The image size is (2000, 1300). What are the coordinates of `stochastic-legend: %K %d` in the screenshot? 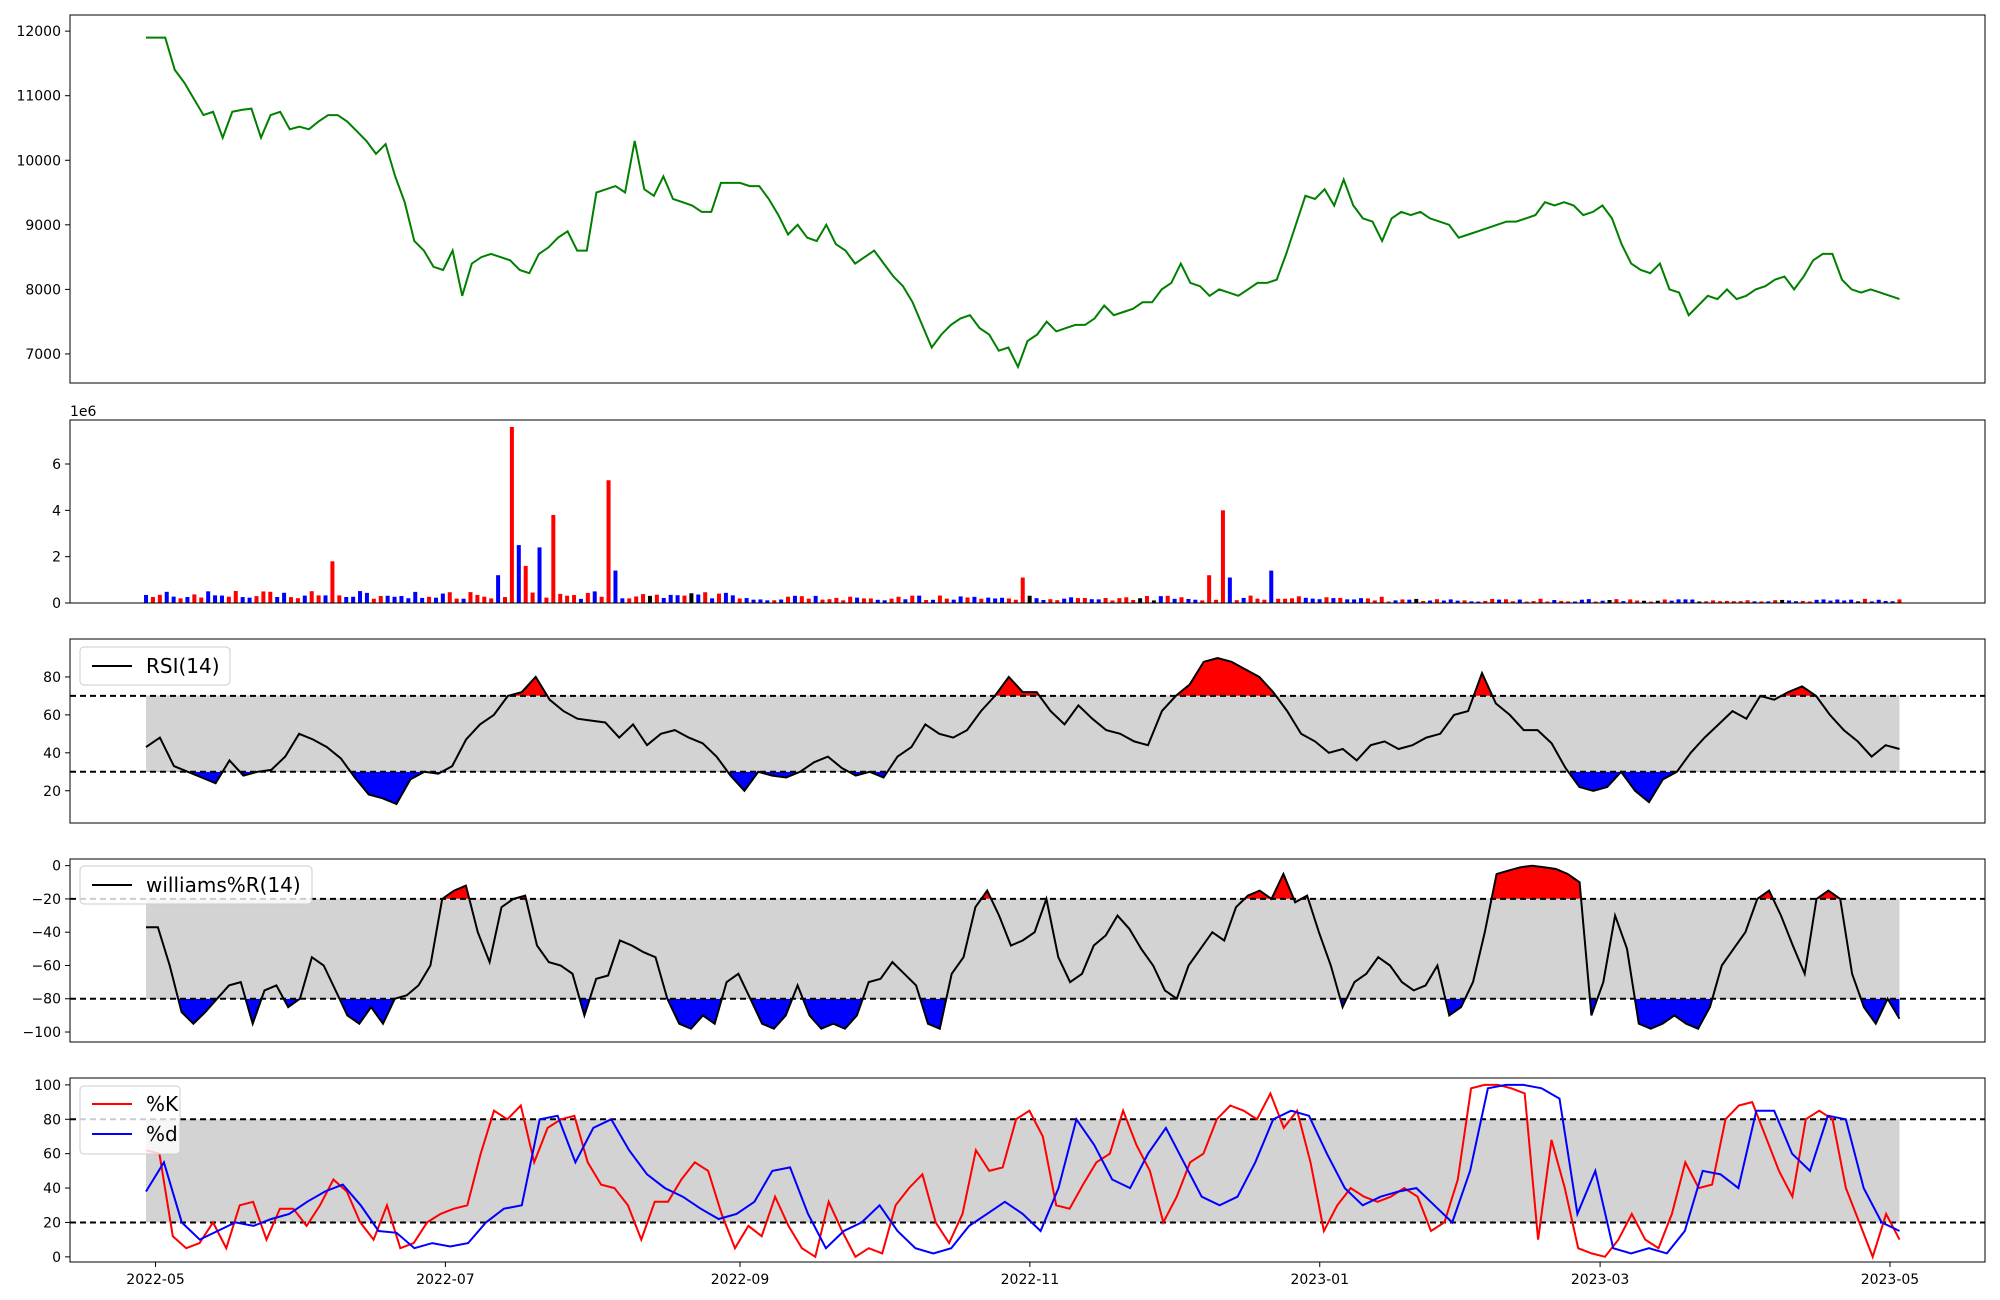 It's located at (130, 1120).